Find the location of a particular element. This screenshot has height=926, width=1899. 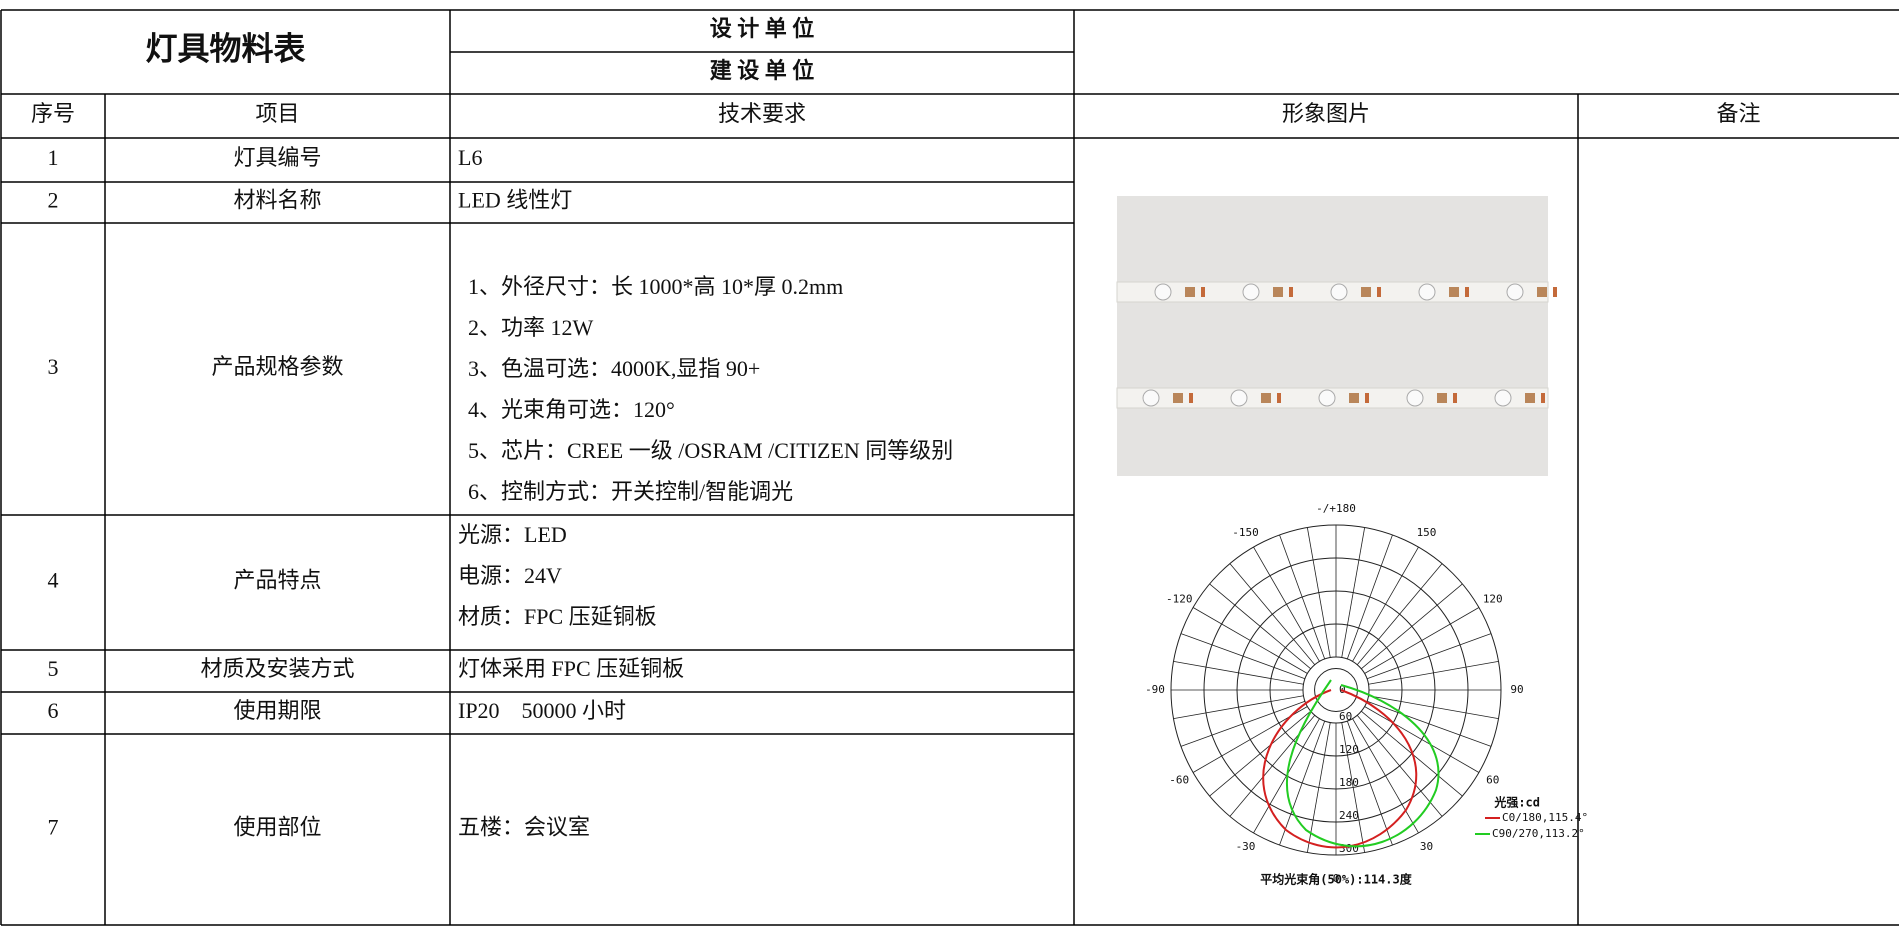

polar-inner-ring is located at coordinates (1336, 690).